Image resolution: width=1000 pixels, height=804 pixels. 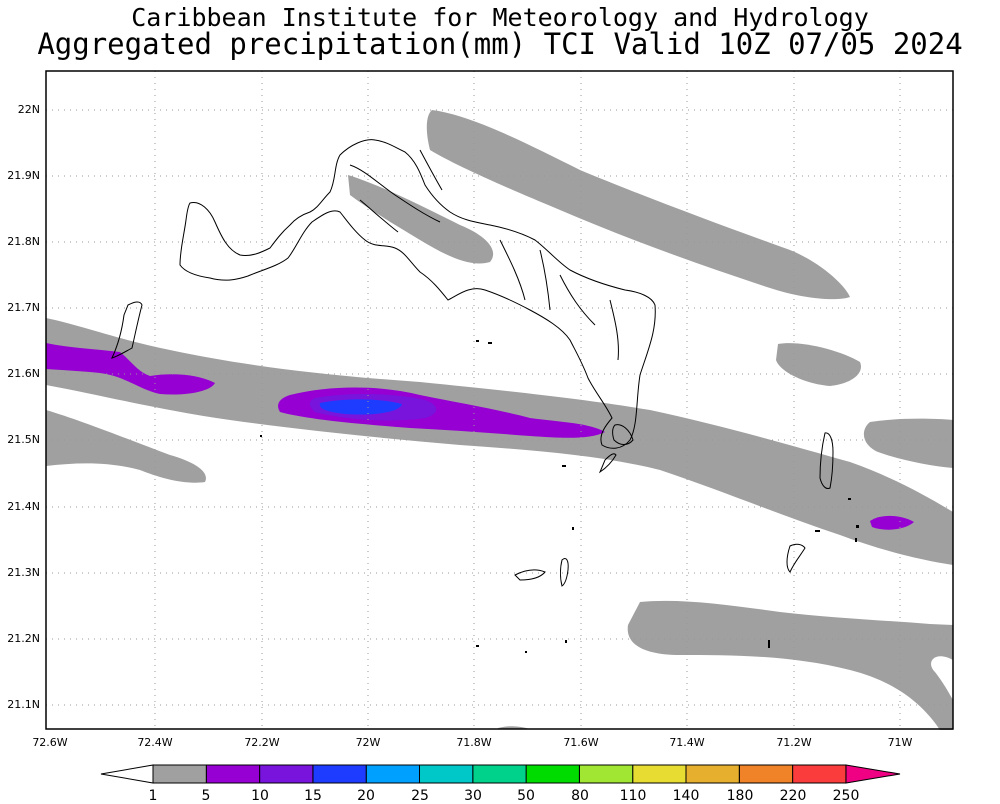 What do you see at coordinates (206, 796) in the screenshot?
I see `colorbar-level-label: 5` at bounding box center [206, 796].